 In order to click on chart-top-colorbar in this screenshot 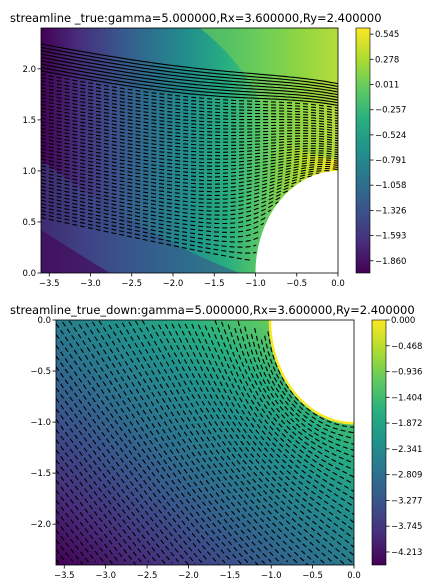, I will do `click(363, 150)`.